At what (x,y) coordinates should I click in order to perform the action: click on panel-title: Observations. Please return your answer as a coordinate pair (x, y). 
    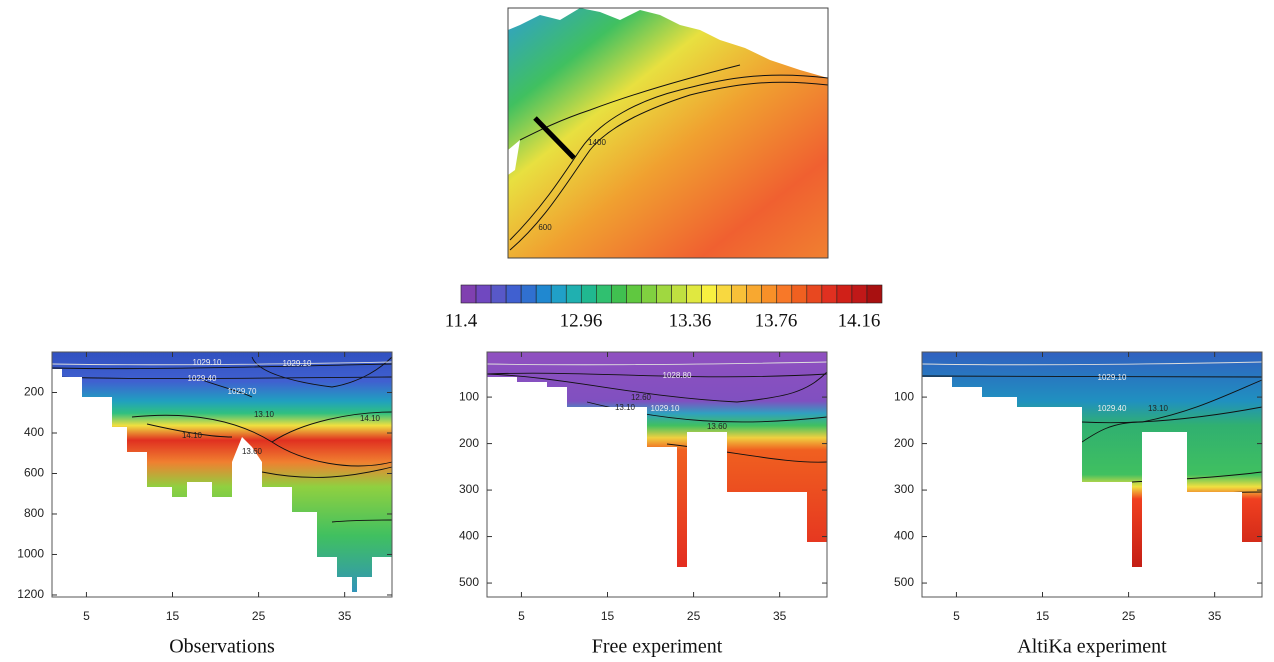
    Looking at the image, I should click on (222, 647).